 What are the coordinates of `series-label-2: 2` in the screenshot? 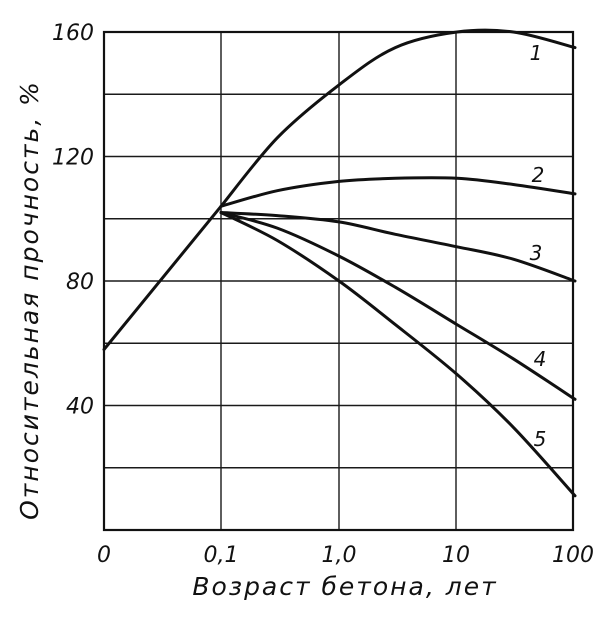 It's located at (538, 175).